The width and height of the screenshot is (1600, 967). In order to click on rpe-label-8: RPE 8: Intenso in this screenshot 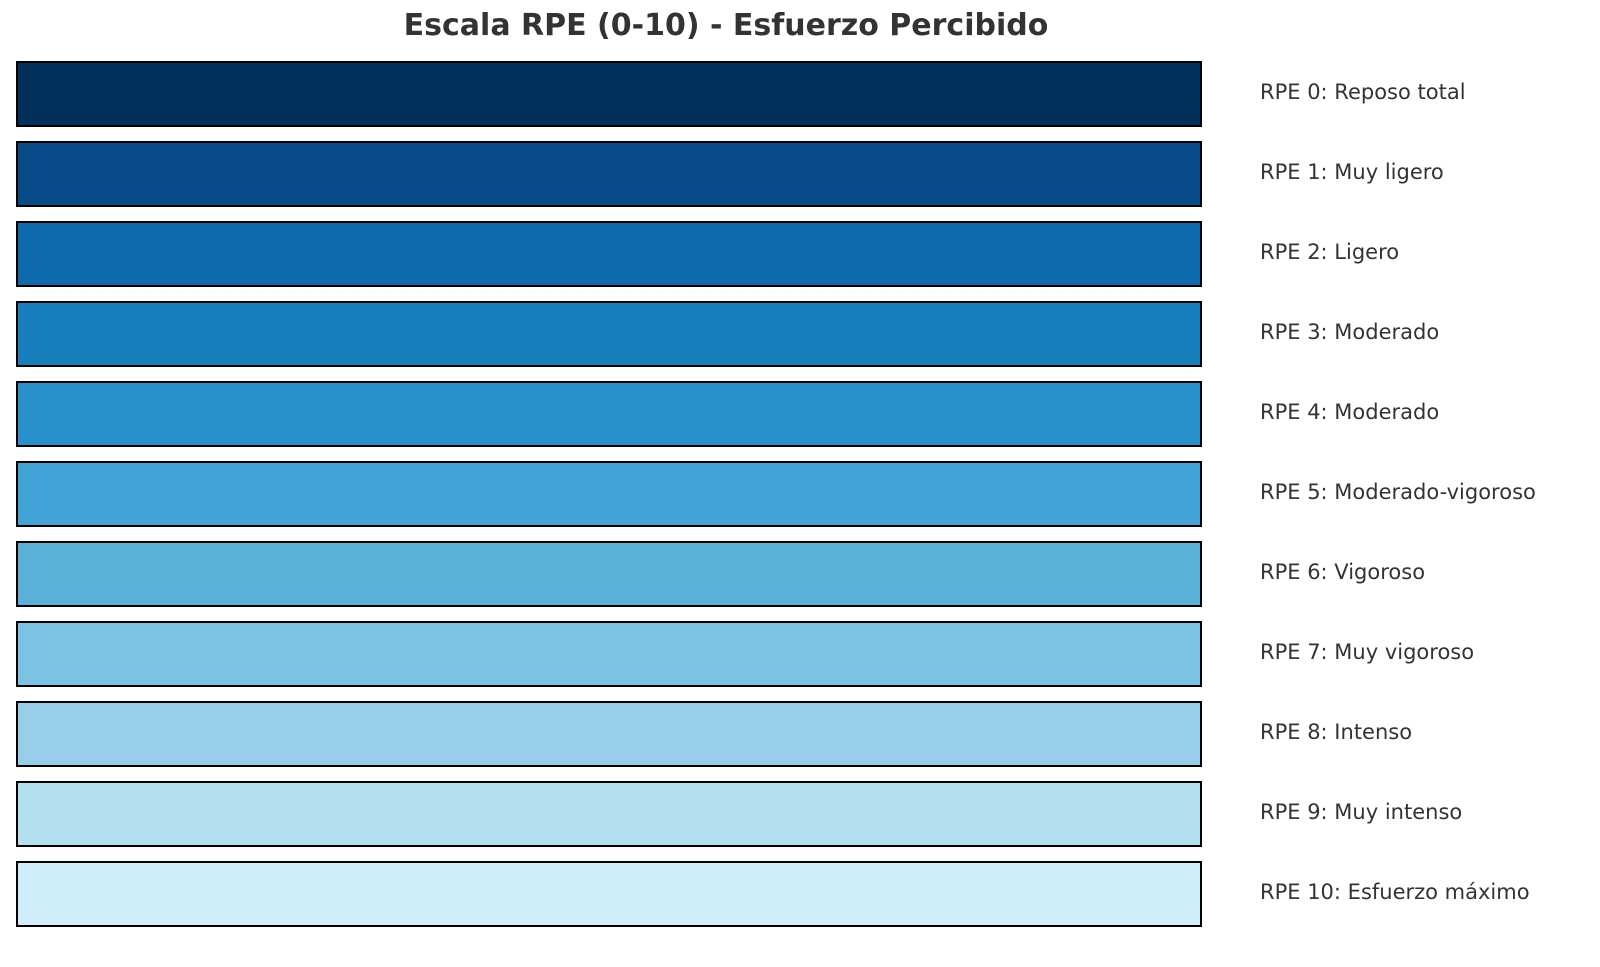, I will do `click(1336, 732)`.